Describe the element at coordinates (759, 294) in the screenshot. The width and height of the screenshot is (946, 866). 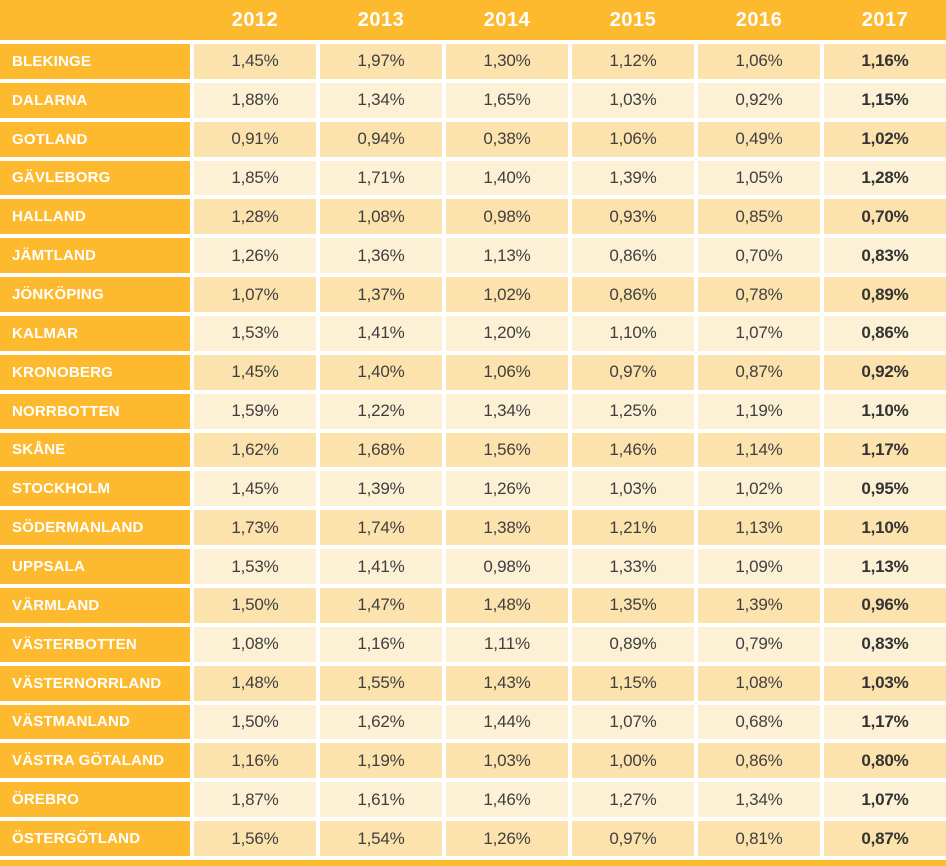
I see `value-cell: 0,78%` at that location.